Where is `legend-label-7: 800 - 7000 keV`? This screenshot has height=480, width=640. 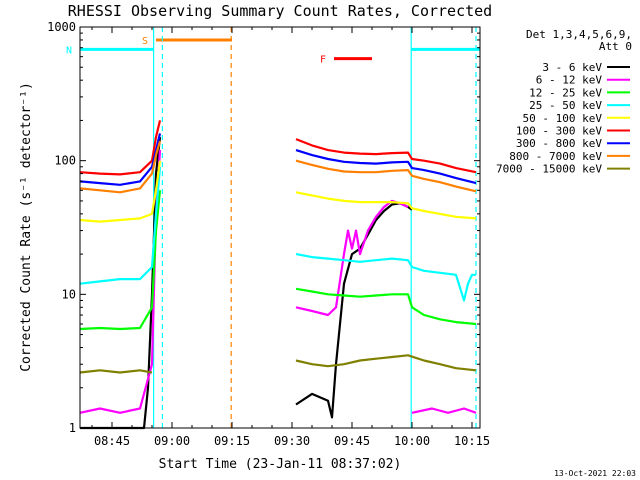
legend-label-7: 800 - 7000 keV is located at coordinates (555, 156).